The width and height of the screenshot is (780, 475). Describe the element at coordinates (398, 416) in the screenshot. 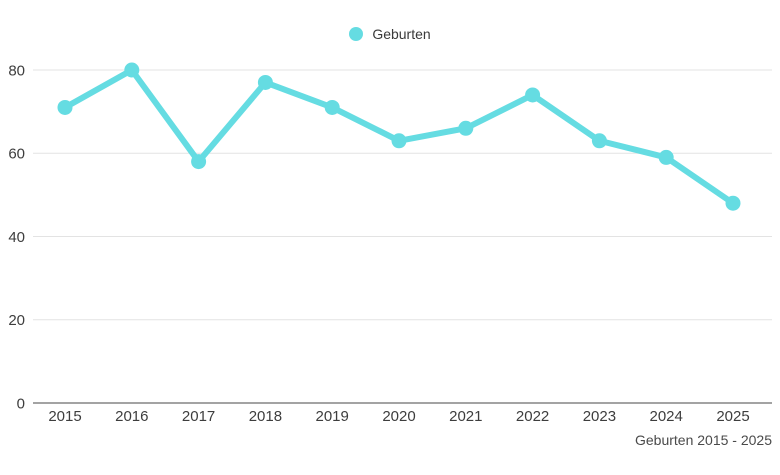

I see `x-tick-label: 2020` at that location.